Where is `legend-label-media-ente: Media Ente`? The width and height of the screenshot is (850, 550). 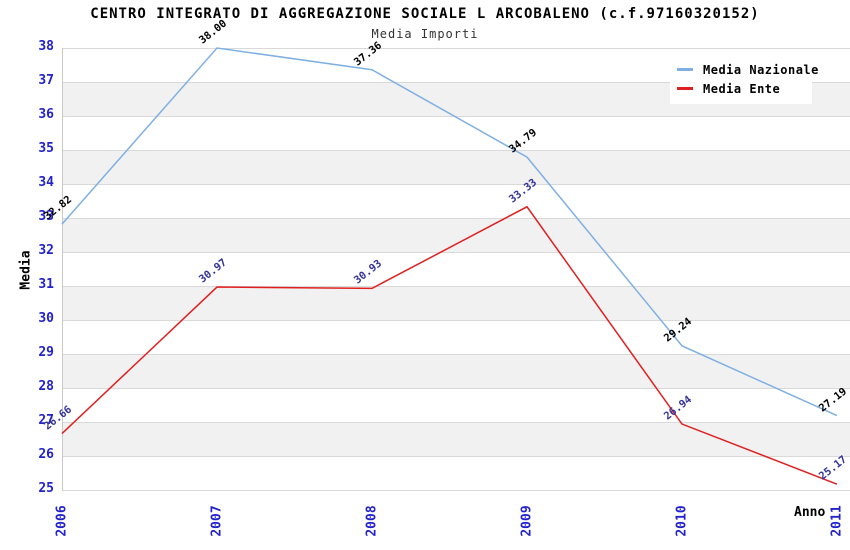
legend-label-media-ente: Media Ente is located at coordinates (742, 88).